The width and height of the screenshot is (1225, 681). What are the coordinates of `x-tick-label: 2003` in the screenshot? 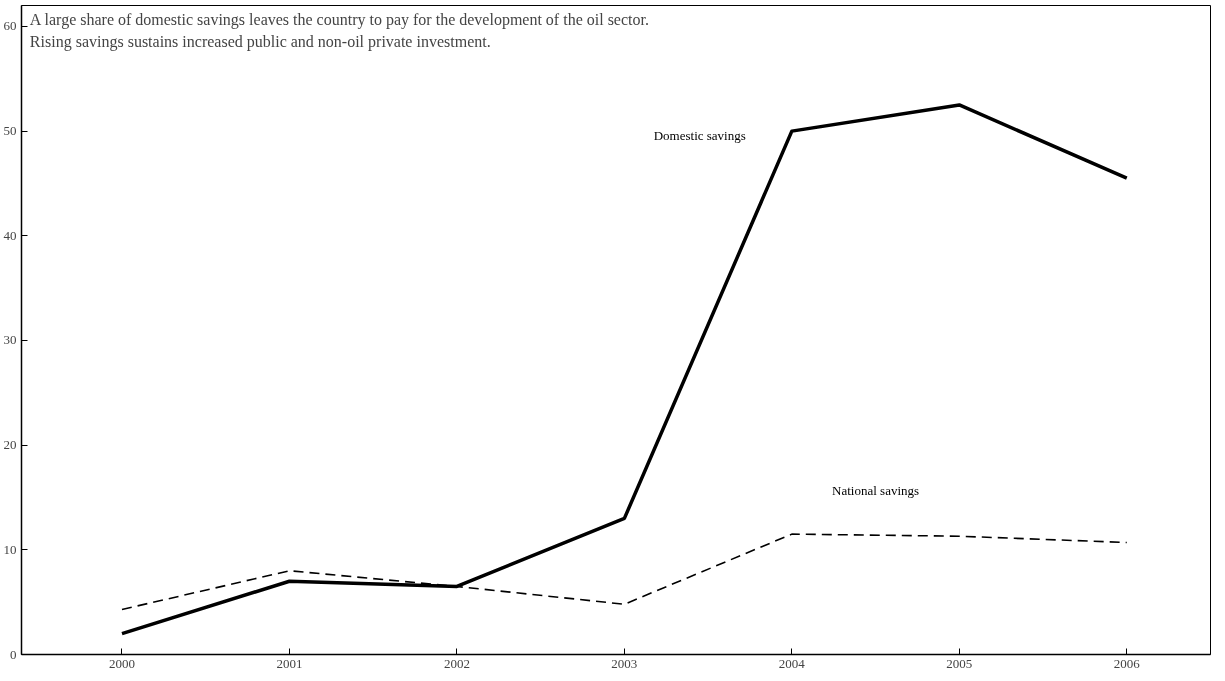 It's located at (624, 663).